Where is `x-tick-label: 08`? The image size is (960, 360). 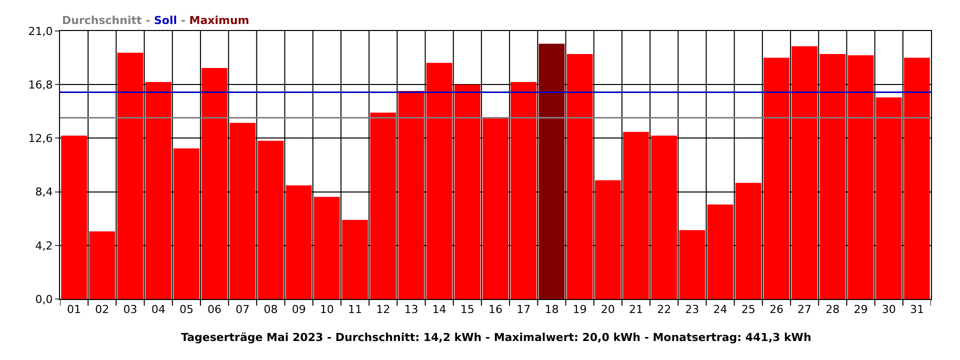
x-tick-label: 08 is located at coordinates (271, 309).